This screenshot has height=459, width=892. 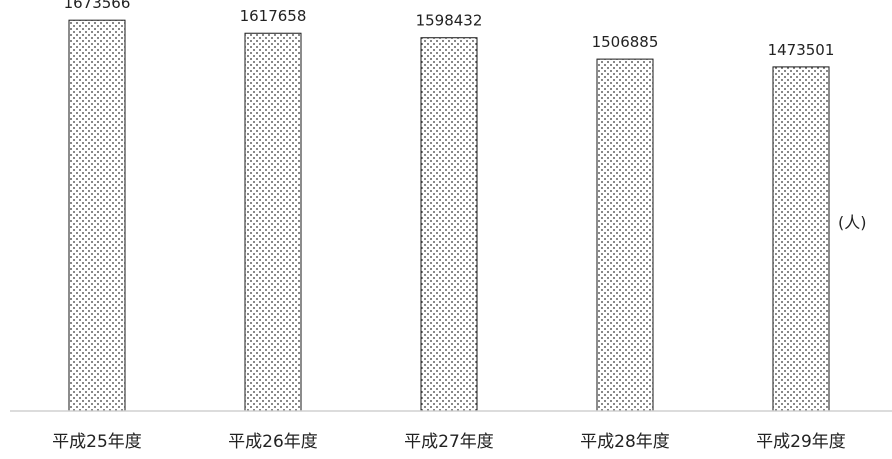 I want to click on x-tick-label-2: 平成26年度, so click(x=273, y=442).